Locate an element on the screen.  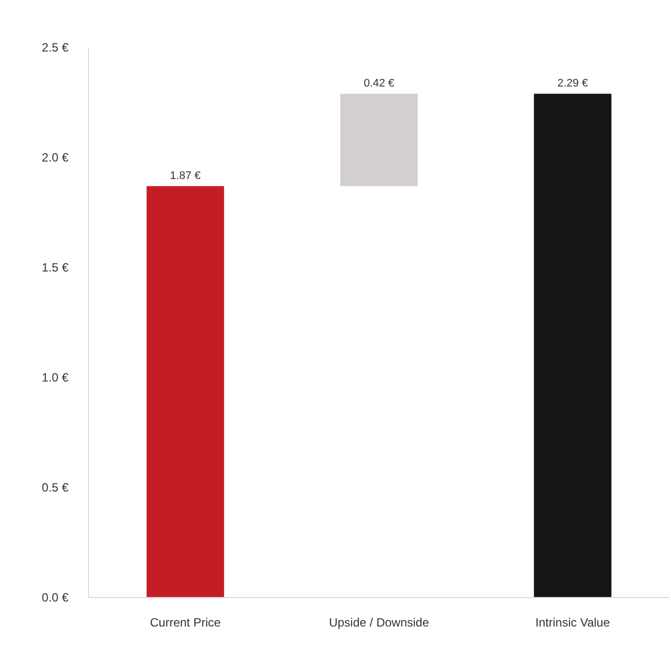
x-tick-label: Upside / Downside is located at coordinates (379, 623).